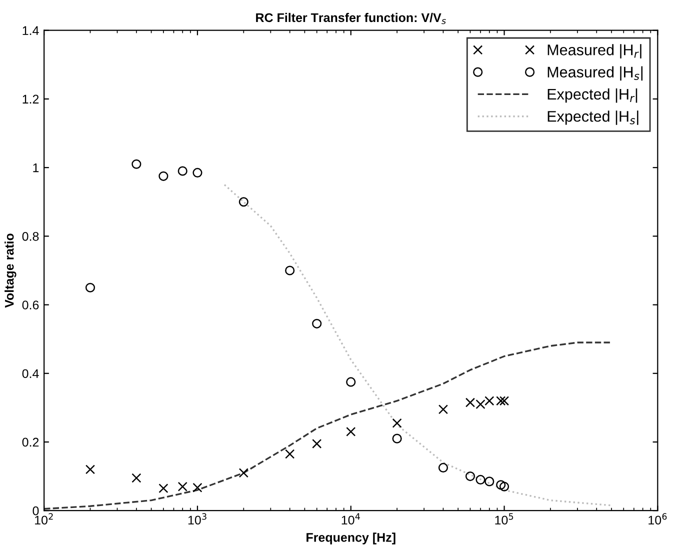 This screenshot has height=552, width=678. I want to click on legend-label: Expected |H$_{r}$|, so click(593, 95).